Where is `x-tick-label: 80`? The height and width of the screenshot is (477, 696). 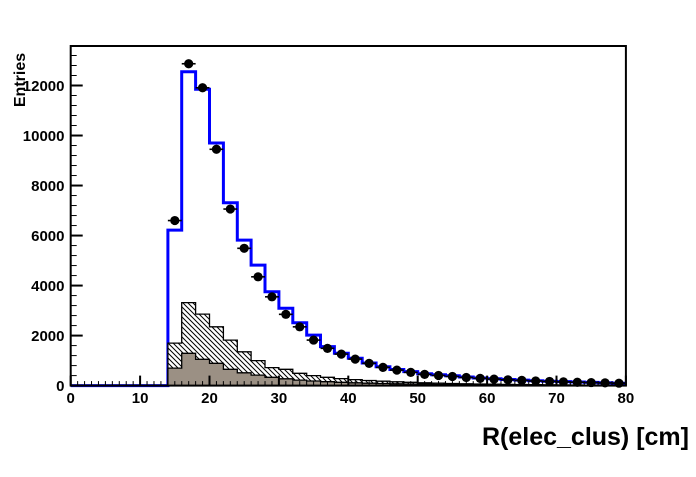
x-tick-label: 80 is located at coordinates (626, 398).